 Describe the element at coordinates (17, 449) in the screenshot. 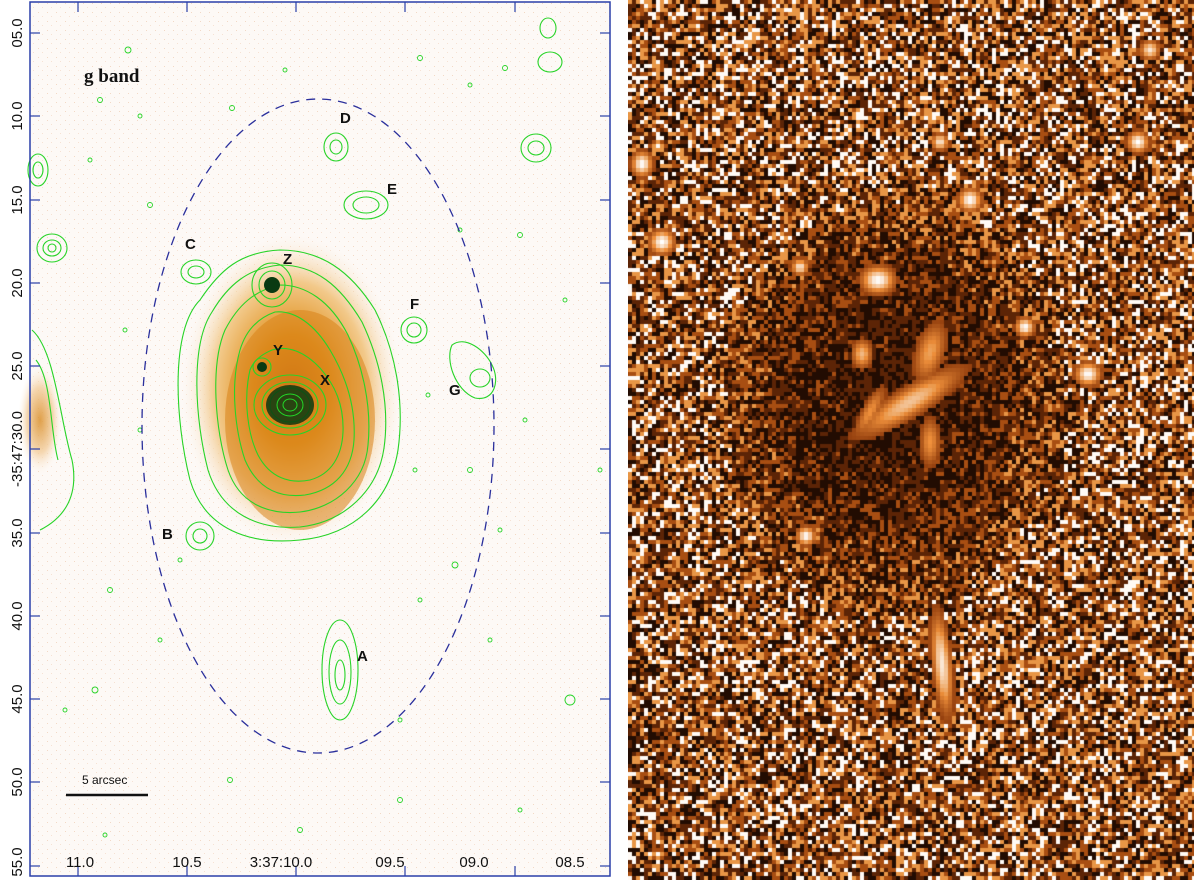

I see `y-tick-label: -35:47:30.0` at that location.